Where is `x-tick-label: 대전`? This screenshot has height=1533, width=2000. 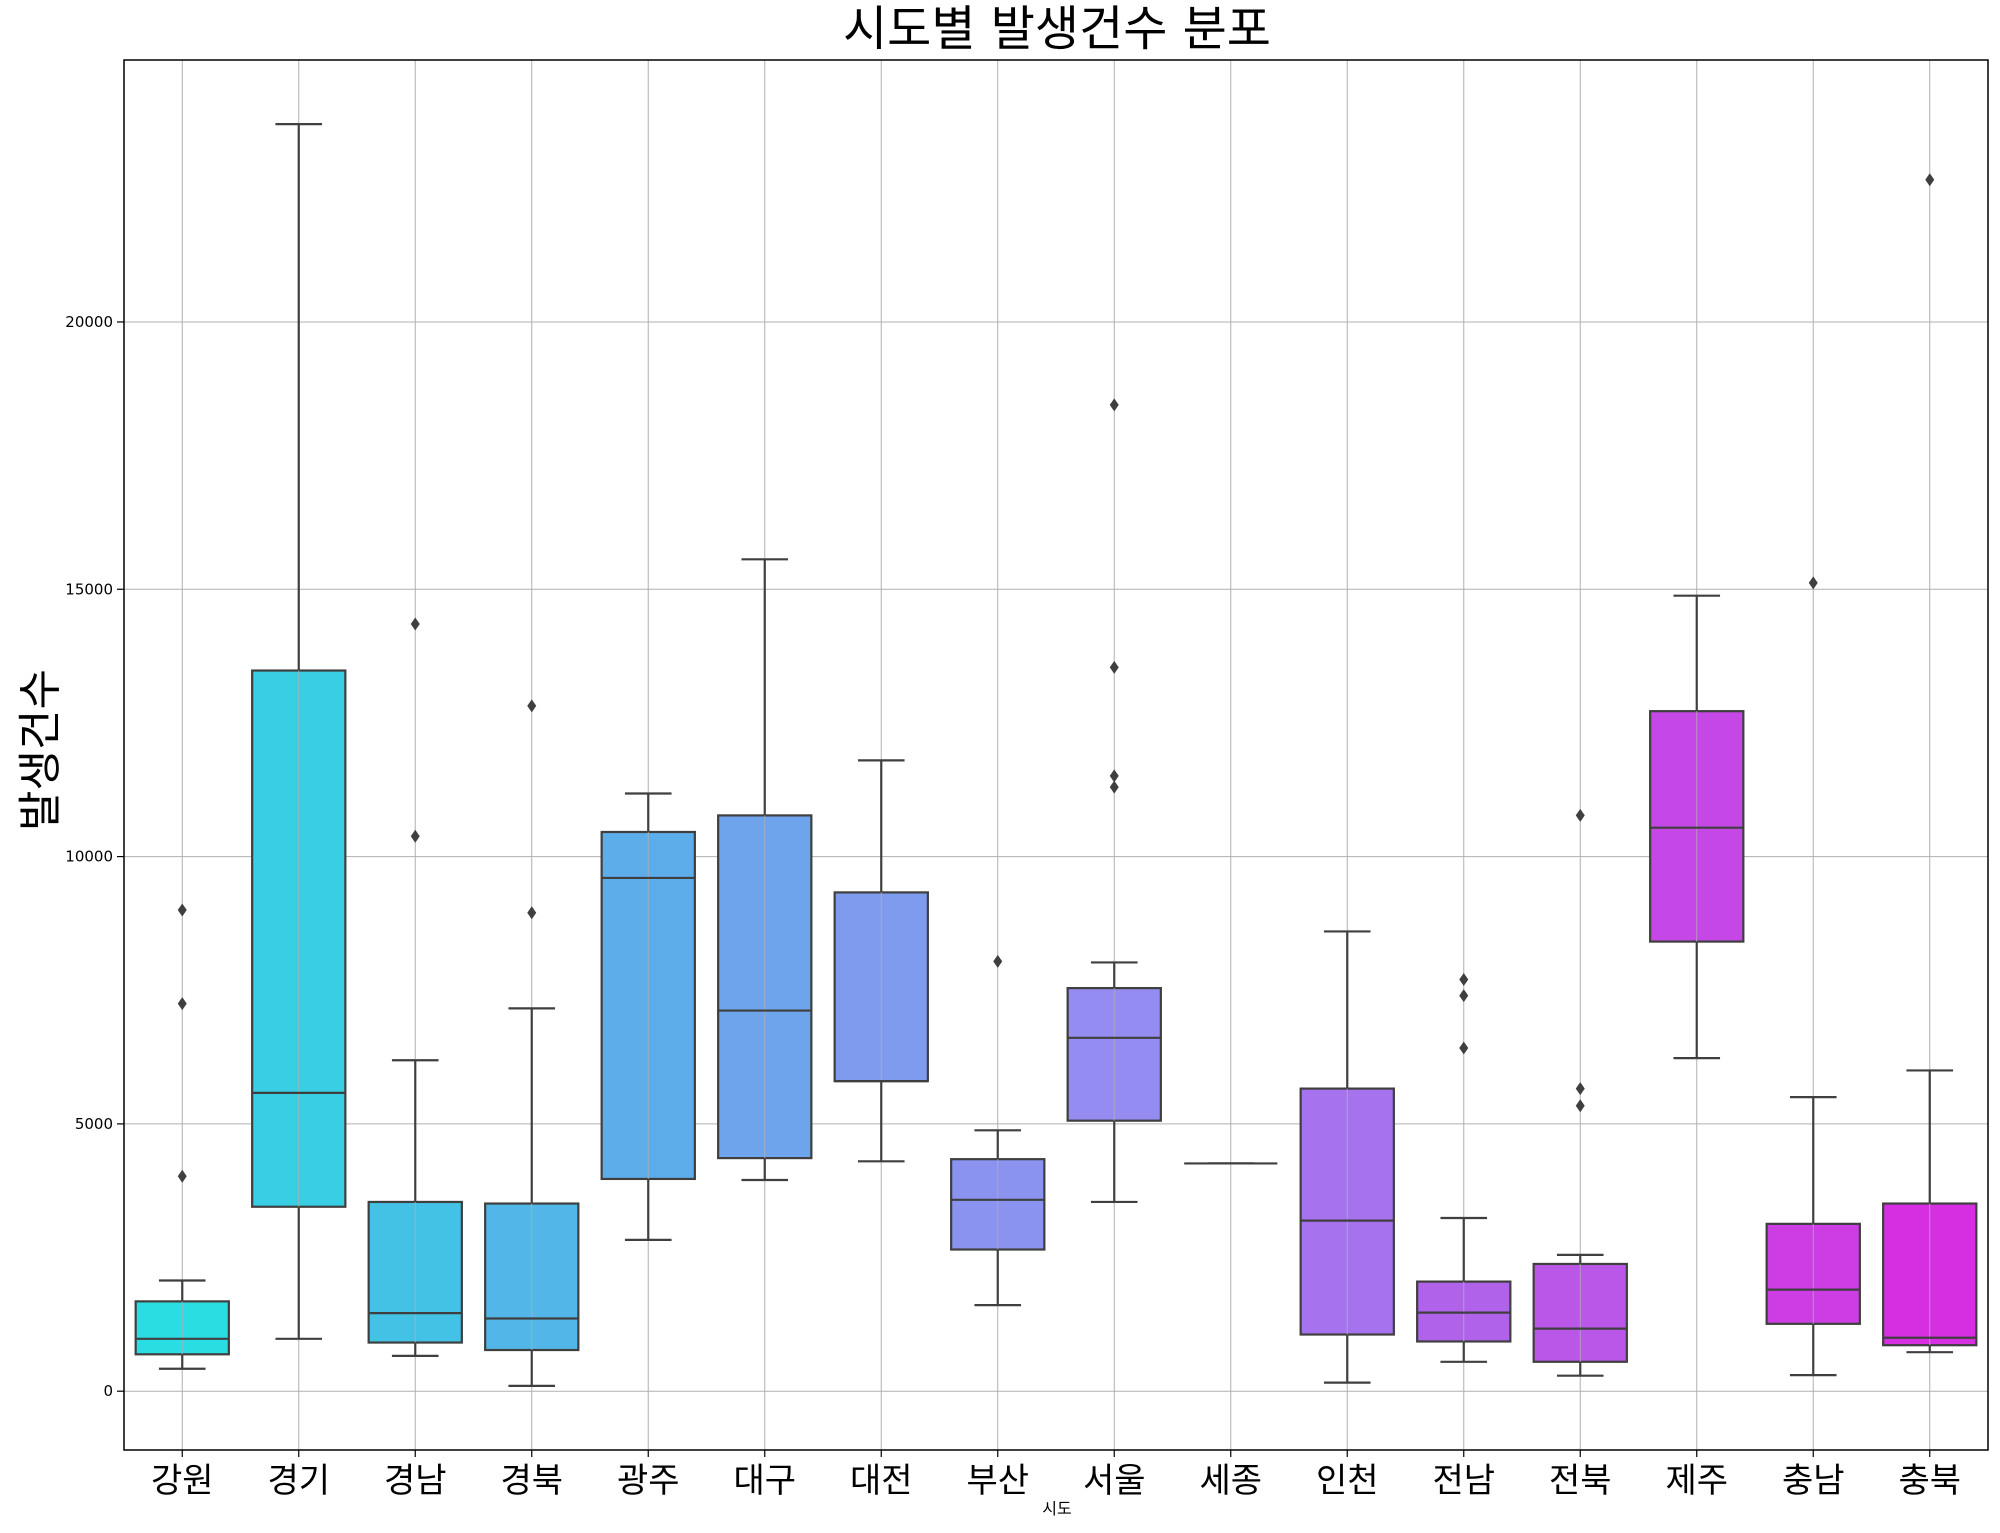 x-tick-label: 대전 is located at coordinates (881, 1481).